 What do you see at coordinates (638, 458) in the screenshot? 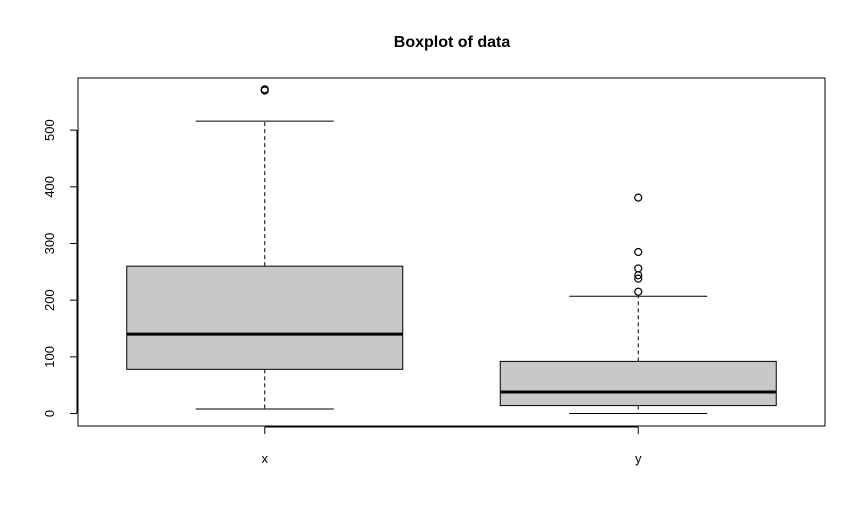
I see `x-tick-label: y` at bounding box center [638, 458].